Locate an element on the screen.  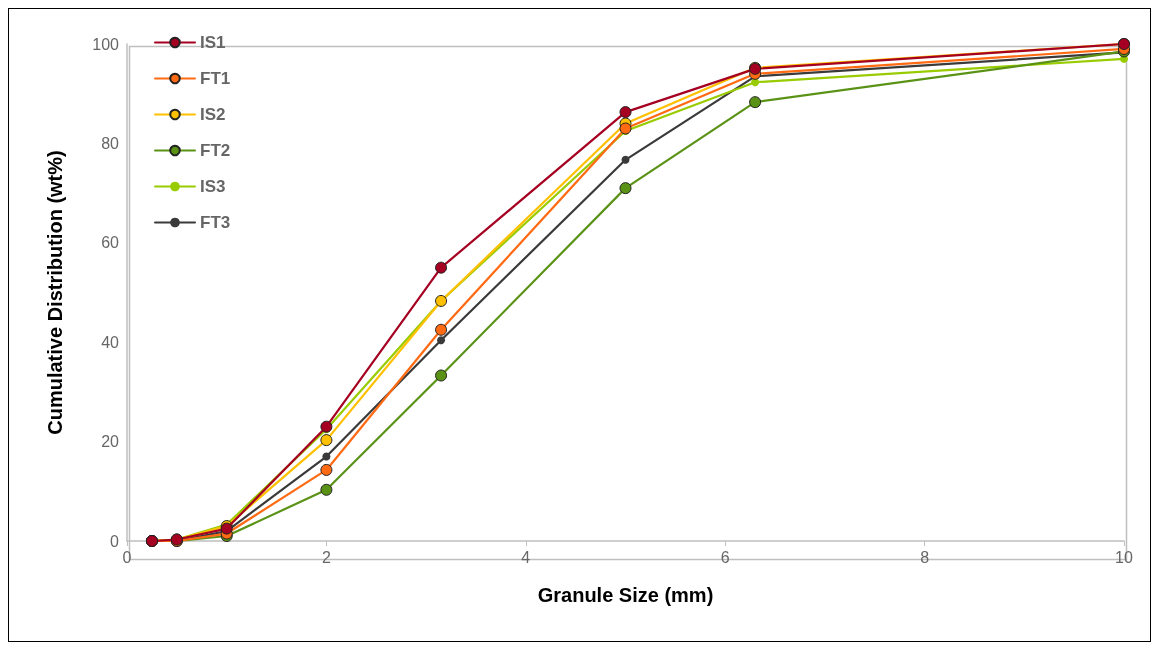
legend-label: FT1 is located at coordinates (215, 78).